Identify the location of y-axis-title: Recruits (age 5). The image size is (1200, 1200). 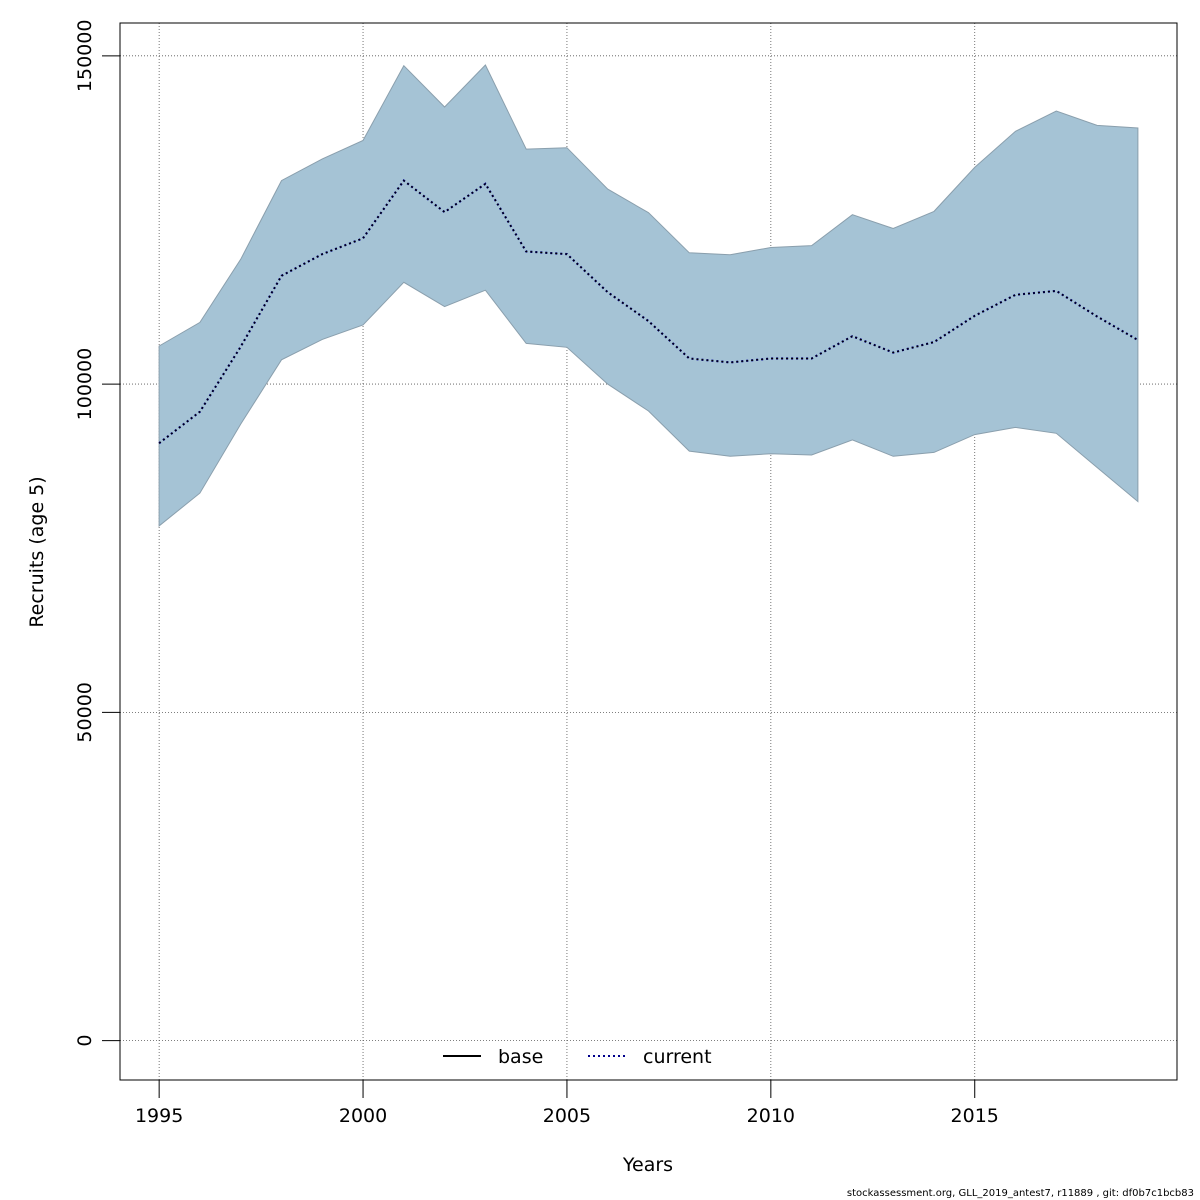
(37, 551).